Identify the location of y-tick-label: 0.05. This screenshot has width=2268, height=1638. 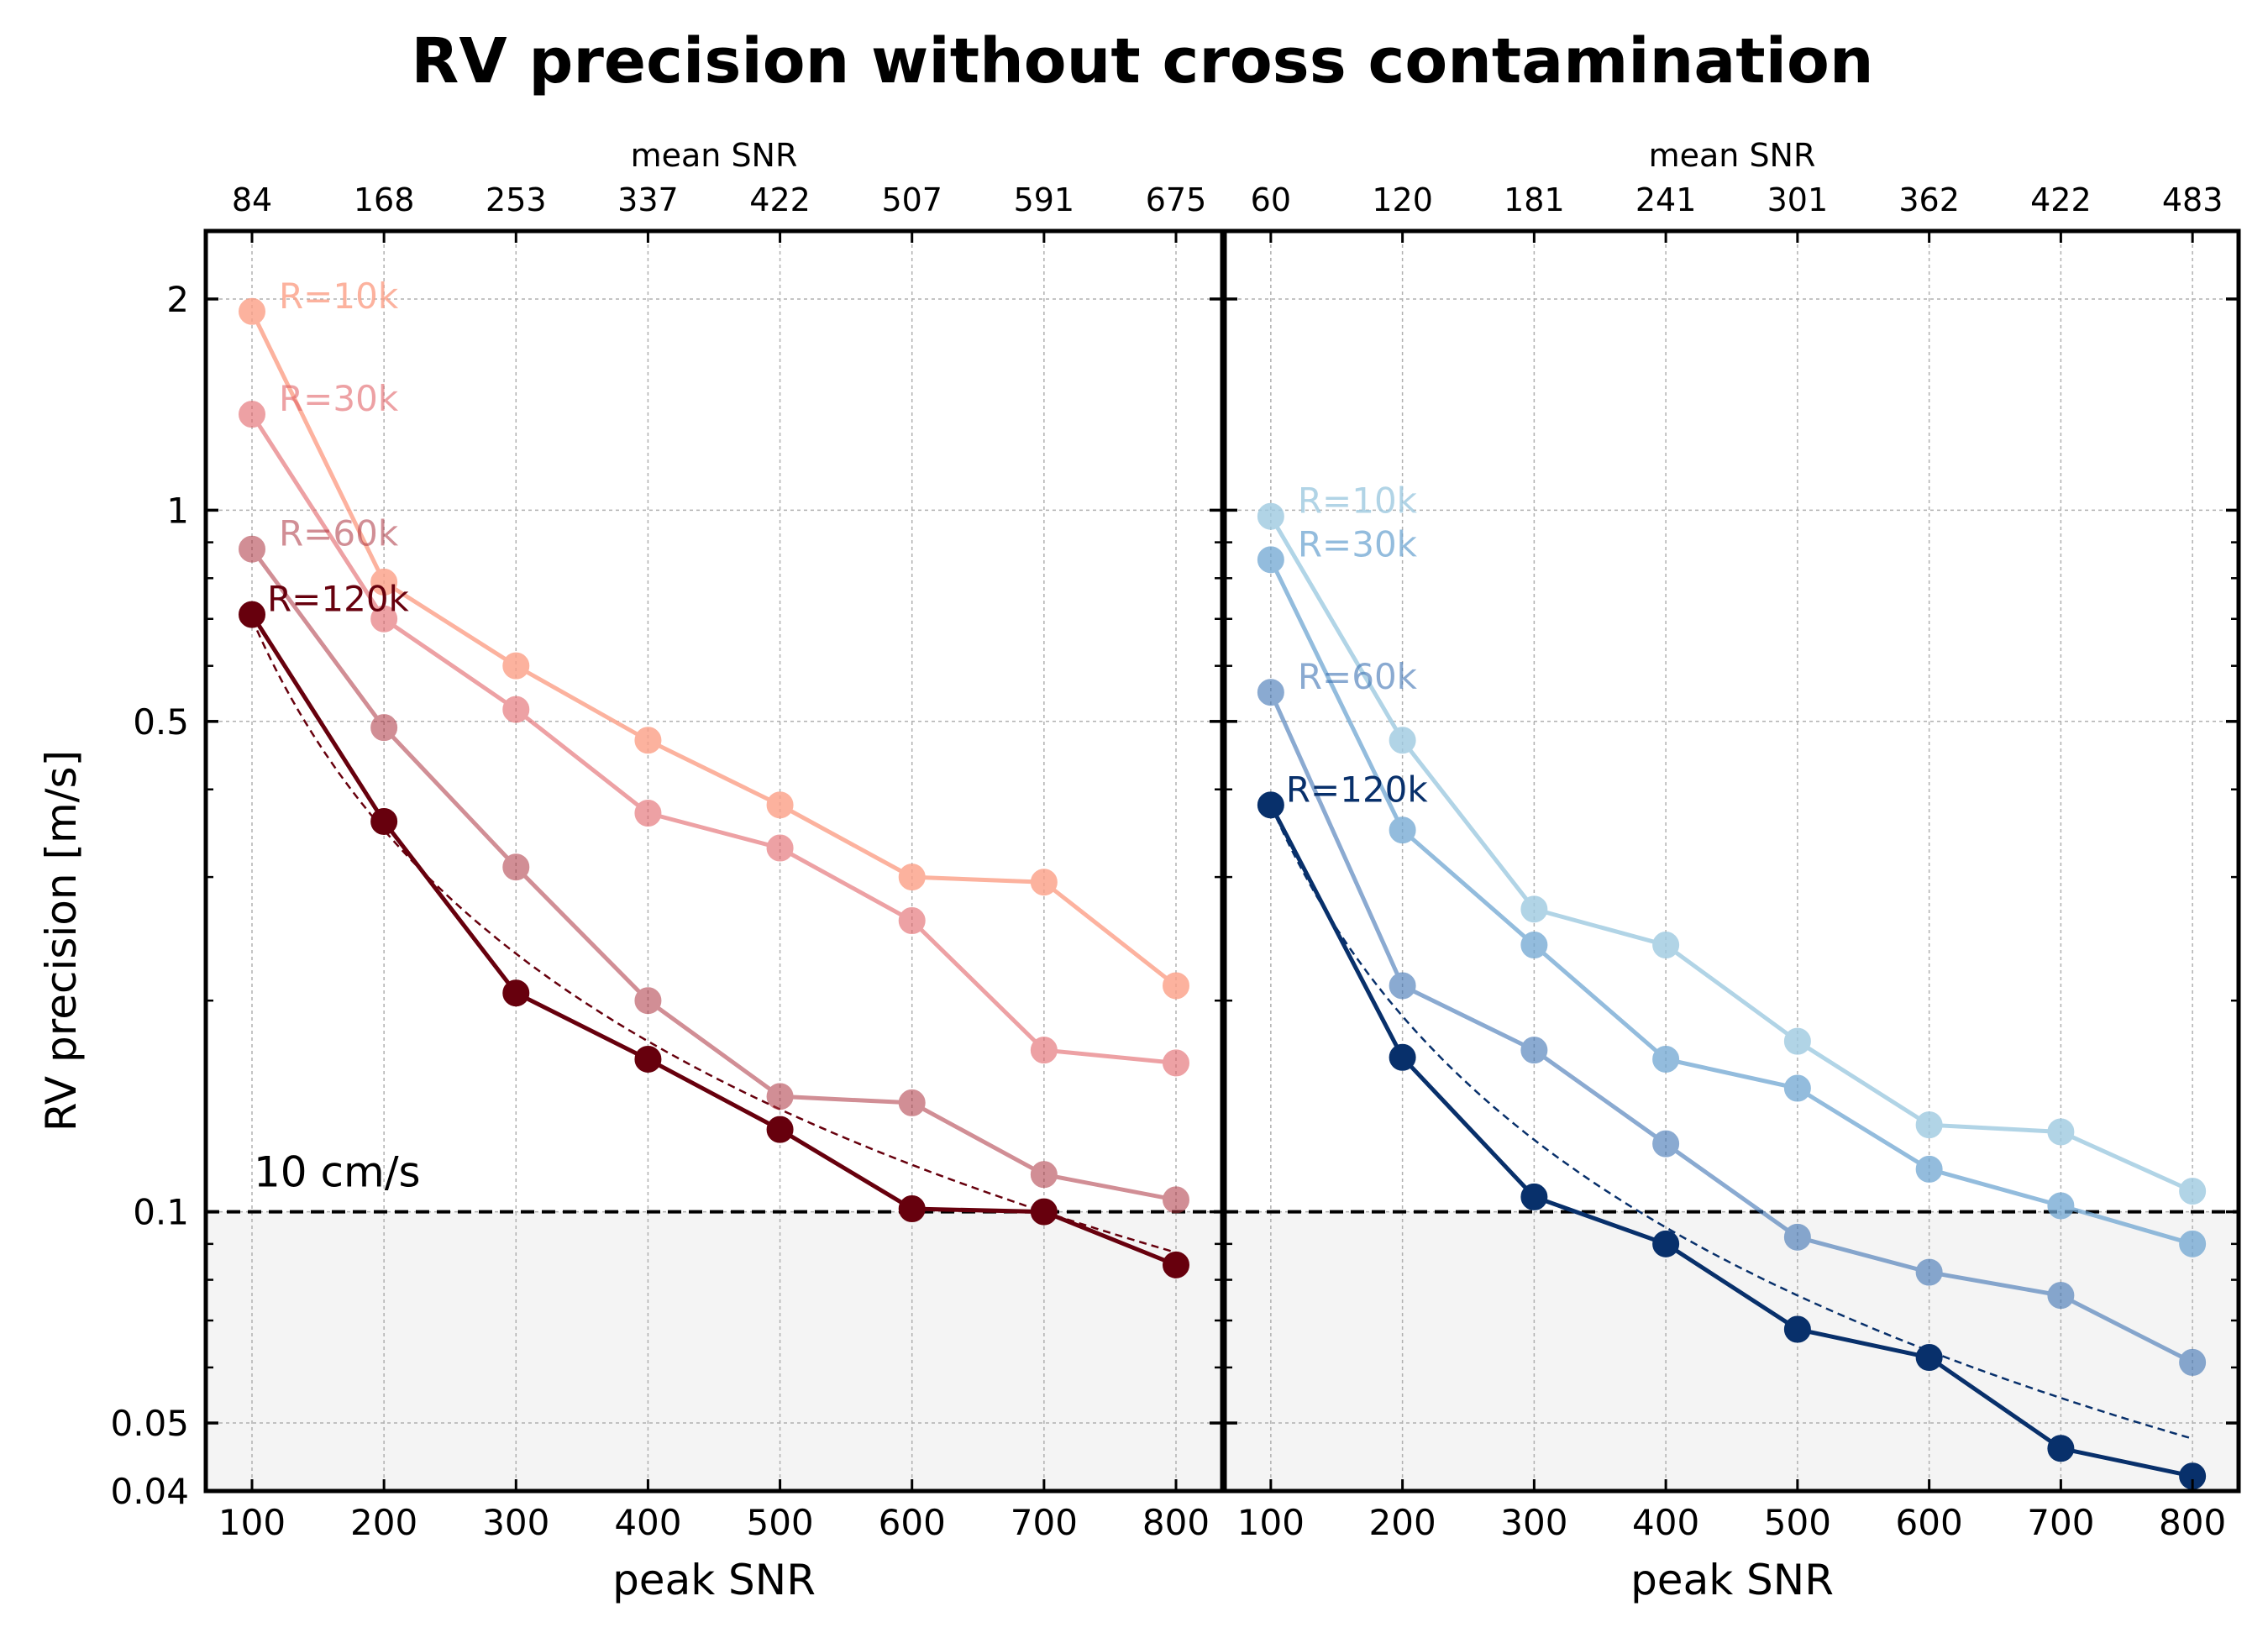
(149, 1423).